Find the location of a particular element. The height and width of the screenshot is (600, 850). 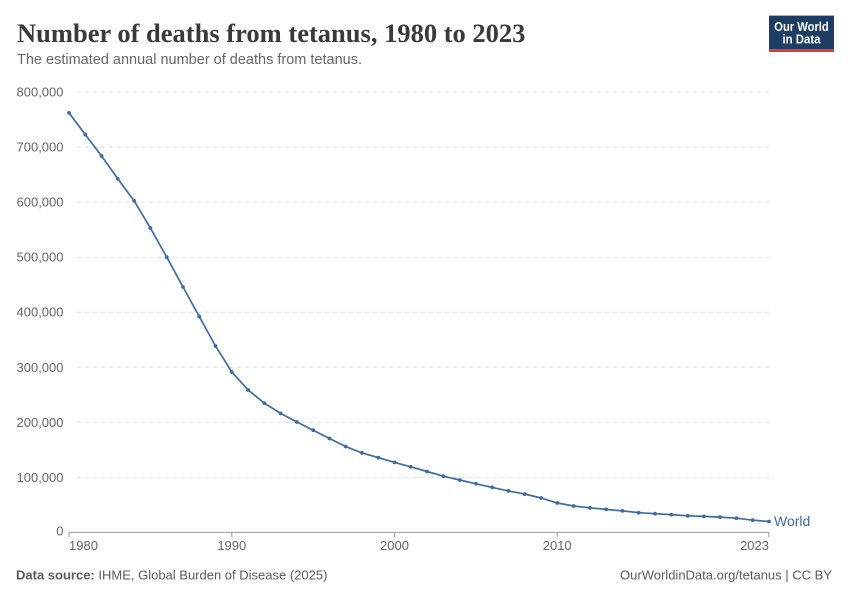

svg-text: Our World is located at coordinates (801, 26).